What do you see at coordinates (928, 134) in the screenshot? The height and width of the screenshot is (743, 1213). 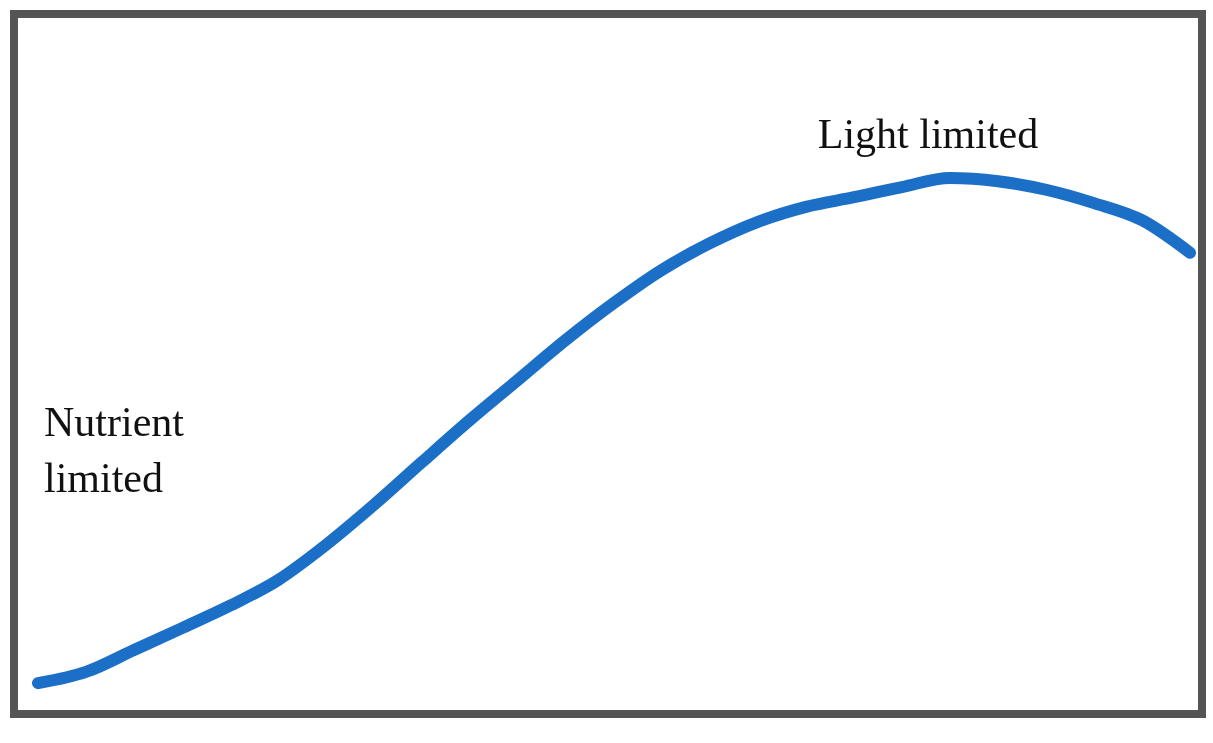 I see `text: Light limited` at bounding box center [928, 134].